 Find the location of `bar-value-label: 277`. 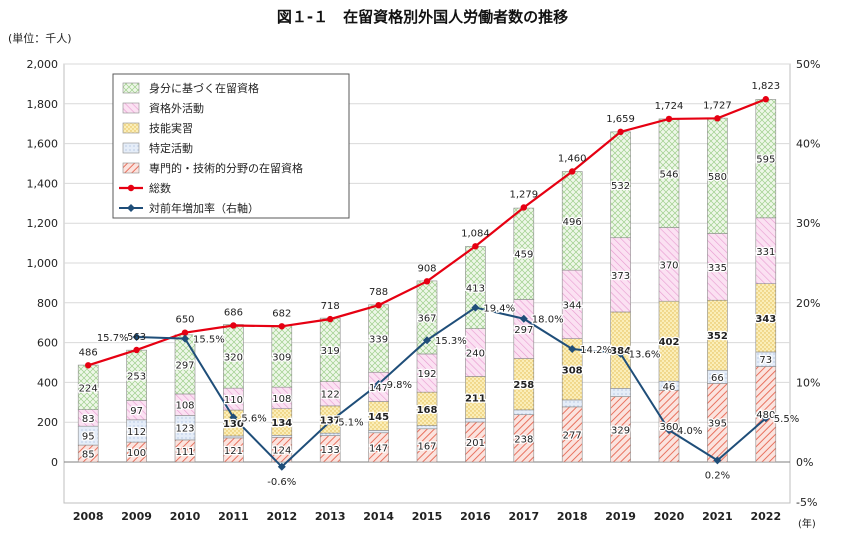

bar-value-label: 277 is located at coordinates (572, 435).